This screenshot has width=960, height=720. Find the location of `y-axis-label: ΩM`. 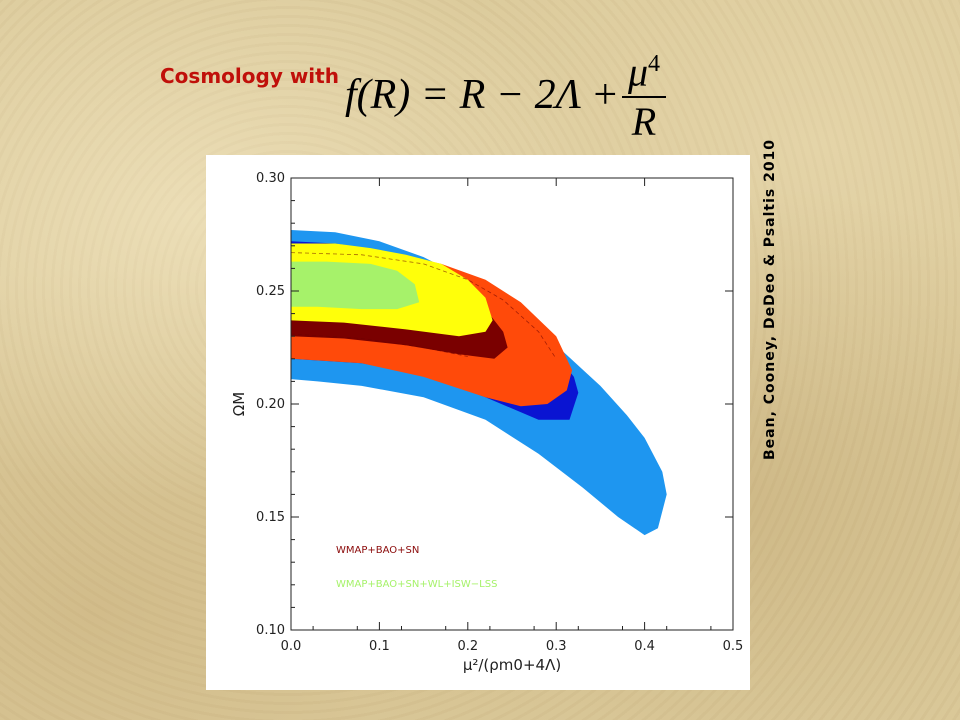

y-axis-label: ΩM is located at coordinates (239, 404).